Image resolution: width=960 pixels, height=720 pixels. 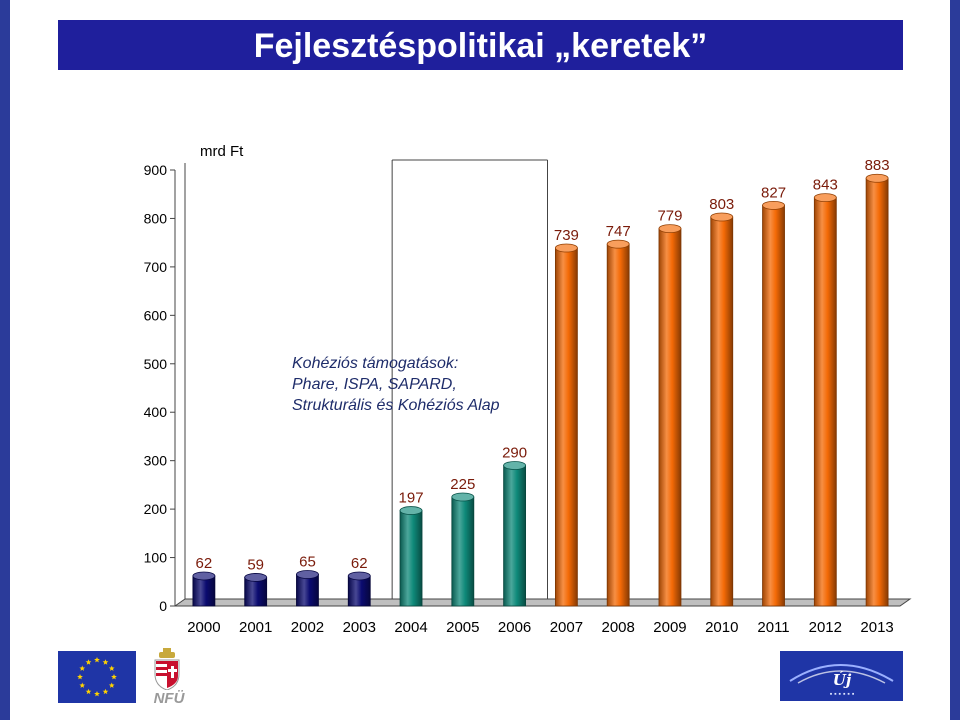 I want to click on y-tick-label: 700, so click(x=156, y=267).